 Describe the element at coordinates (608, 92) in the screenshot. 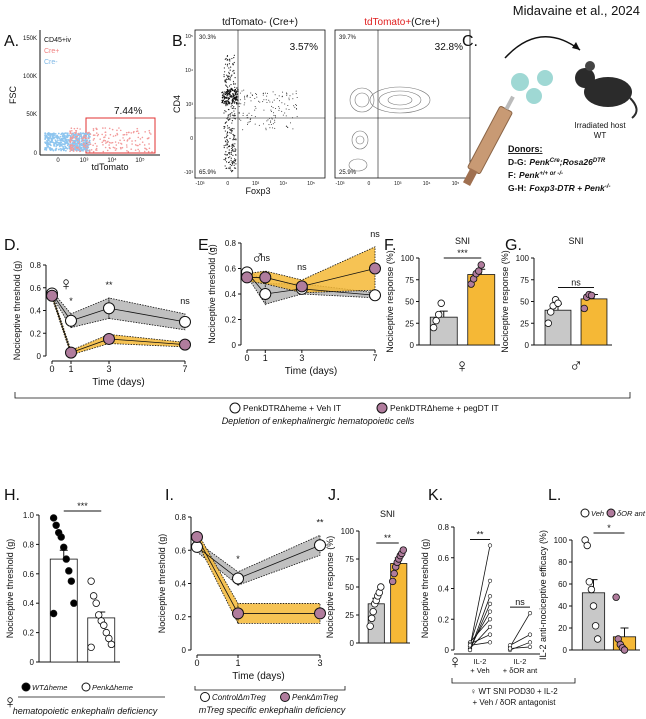

I see `mouse-body` at that location.